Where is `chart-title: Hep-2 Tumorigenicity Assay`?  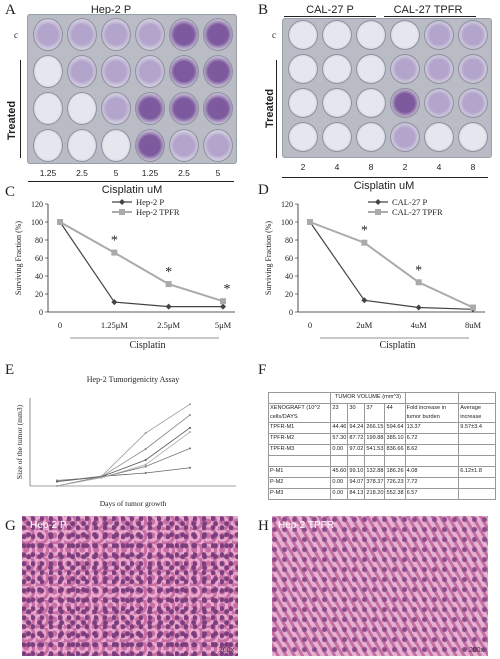 chart-title: Hep-2 Tumorigenicity Assay is located at coordinates (133, 379).